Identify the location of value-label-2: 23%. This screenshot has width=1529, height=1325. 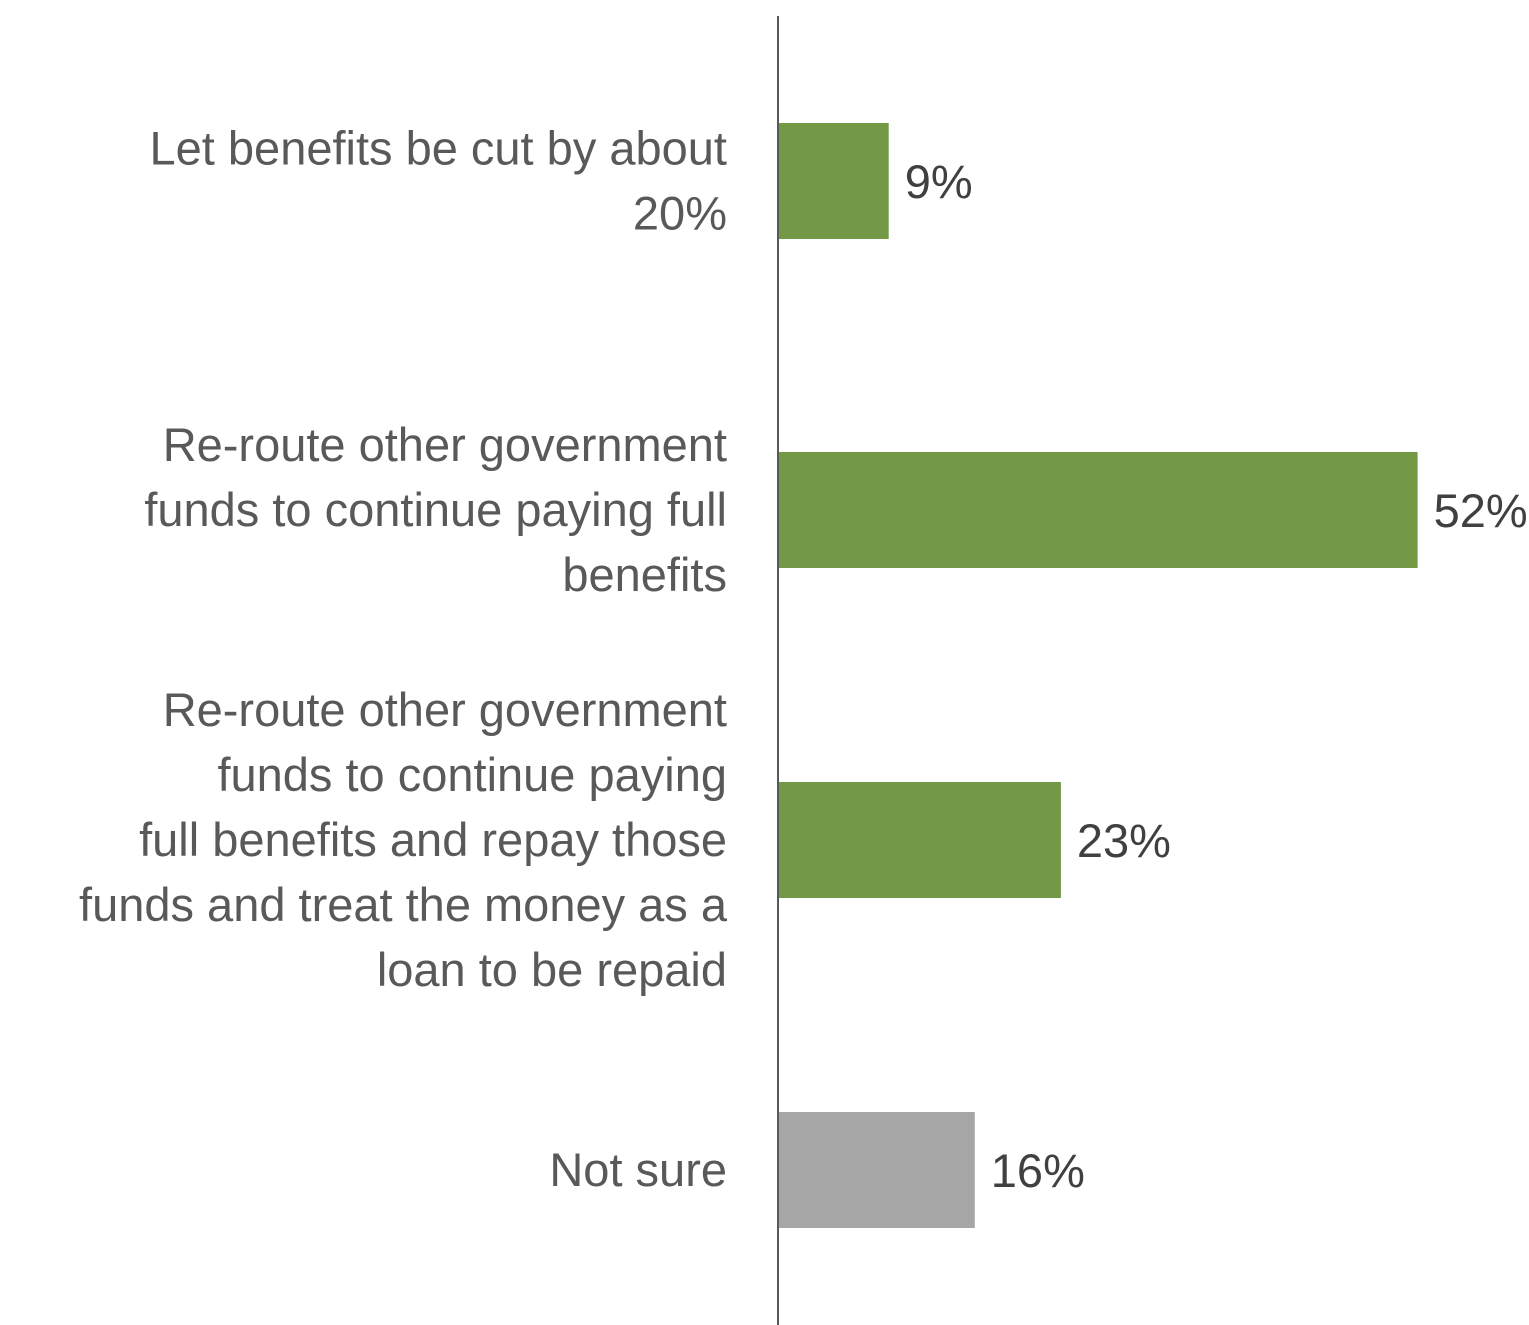
(1124, 840).